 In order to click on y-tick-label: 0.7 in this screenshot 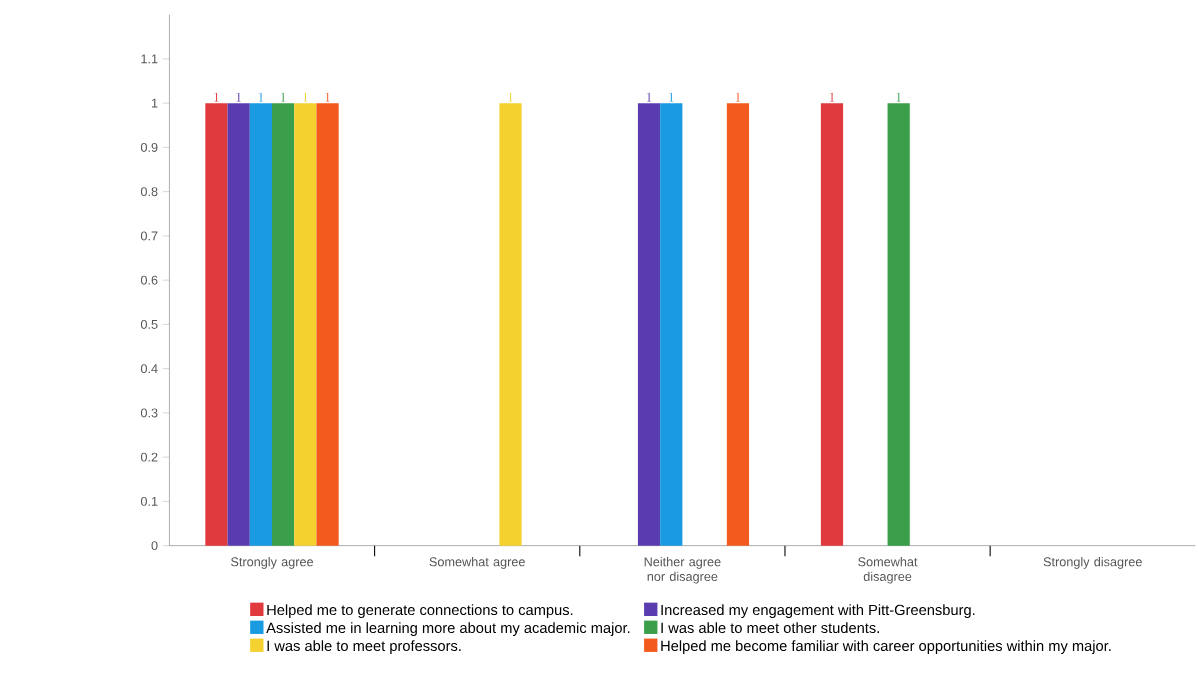, I will do `click(149, 236)`.